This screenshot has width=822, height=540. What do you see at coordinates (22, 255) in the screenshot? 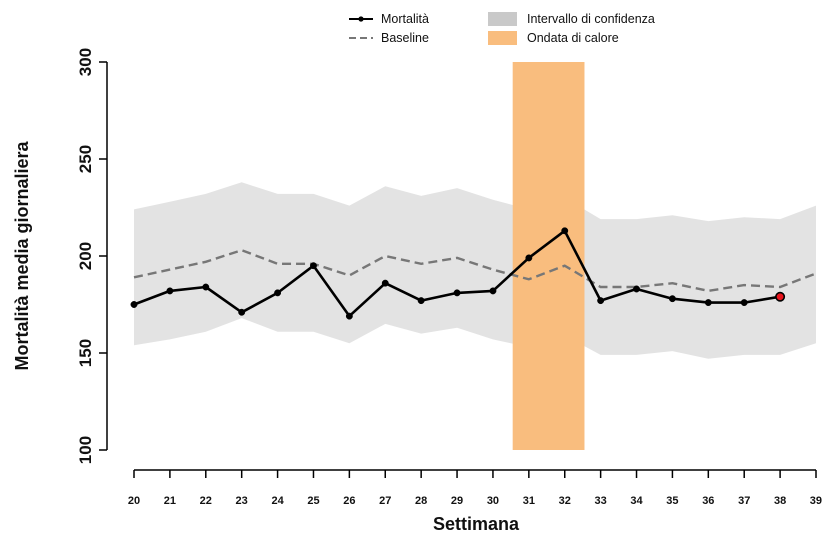
I see `y-axis-title: Mortalità media giornaliera` at bounding box center [22, 255].